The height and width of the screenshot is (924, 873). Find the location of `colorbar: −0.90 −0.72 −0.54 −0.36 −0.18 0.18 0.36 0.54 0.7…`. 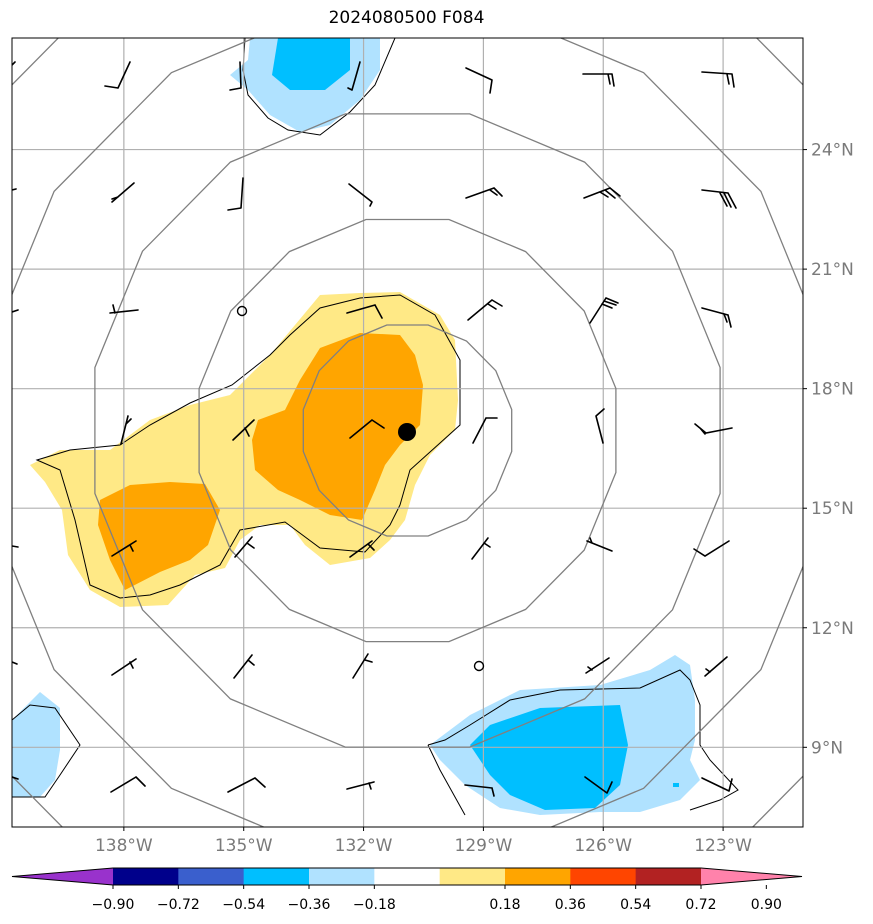

colorbar: −0.90 −0.72 −0.54 −0.36 −0.18 0.18 0.36 0.54 0.7… is located at coordinates (407, 890).